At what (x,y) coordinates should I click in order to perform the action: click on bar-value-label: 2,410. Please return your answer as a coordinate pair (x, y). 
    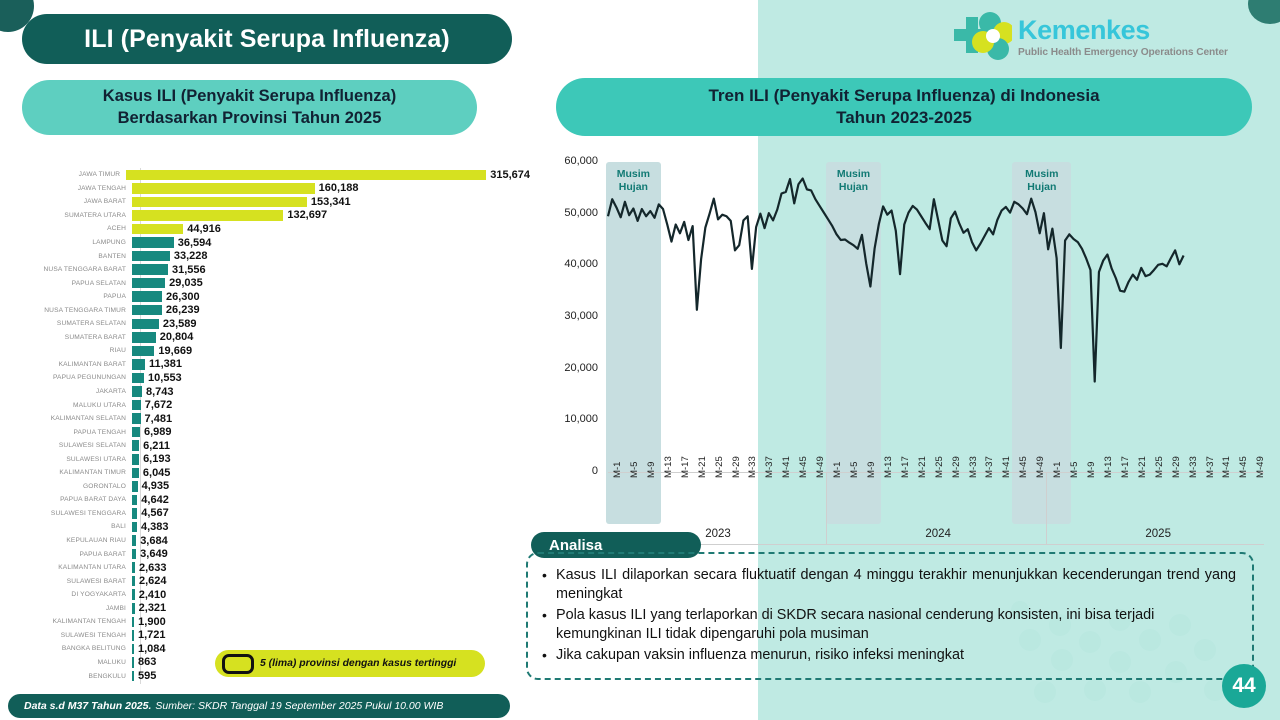
    Looking at the image, I should click on (152, 594).